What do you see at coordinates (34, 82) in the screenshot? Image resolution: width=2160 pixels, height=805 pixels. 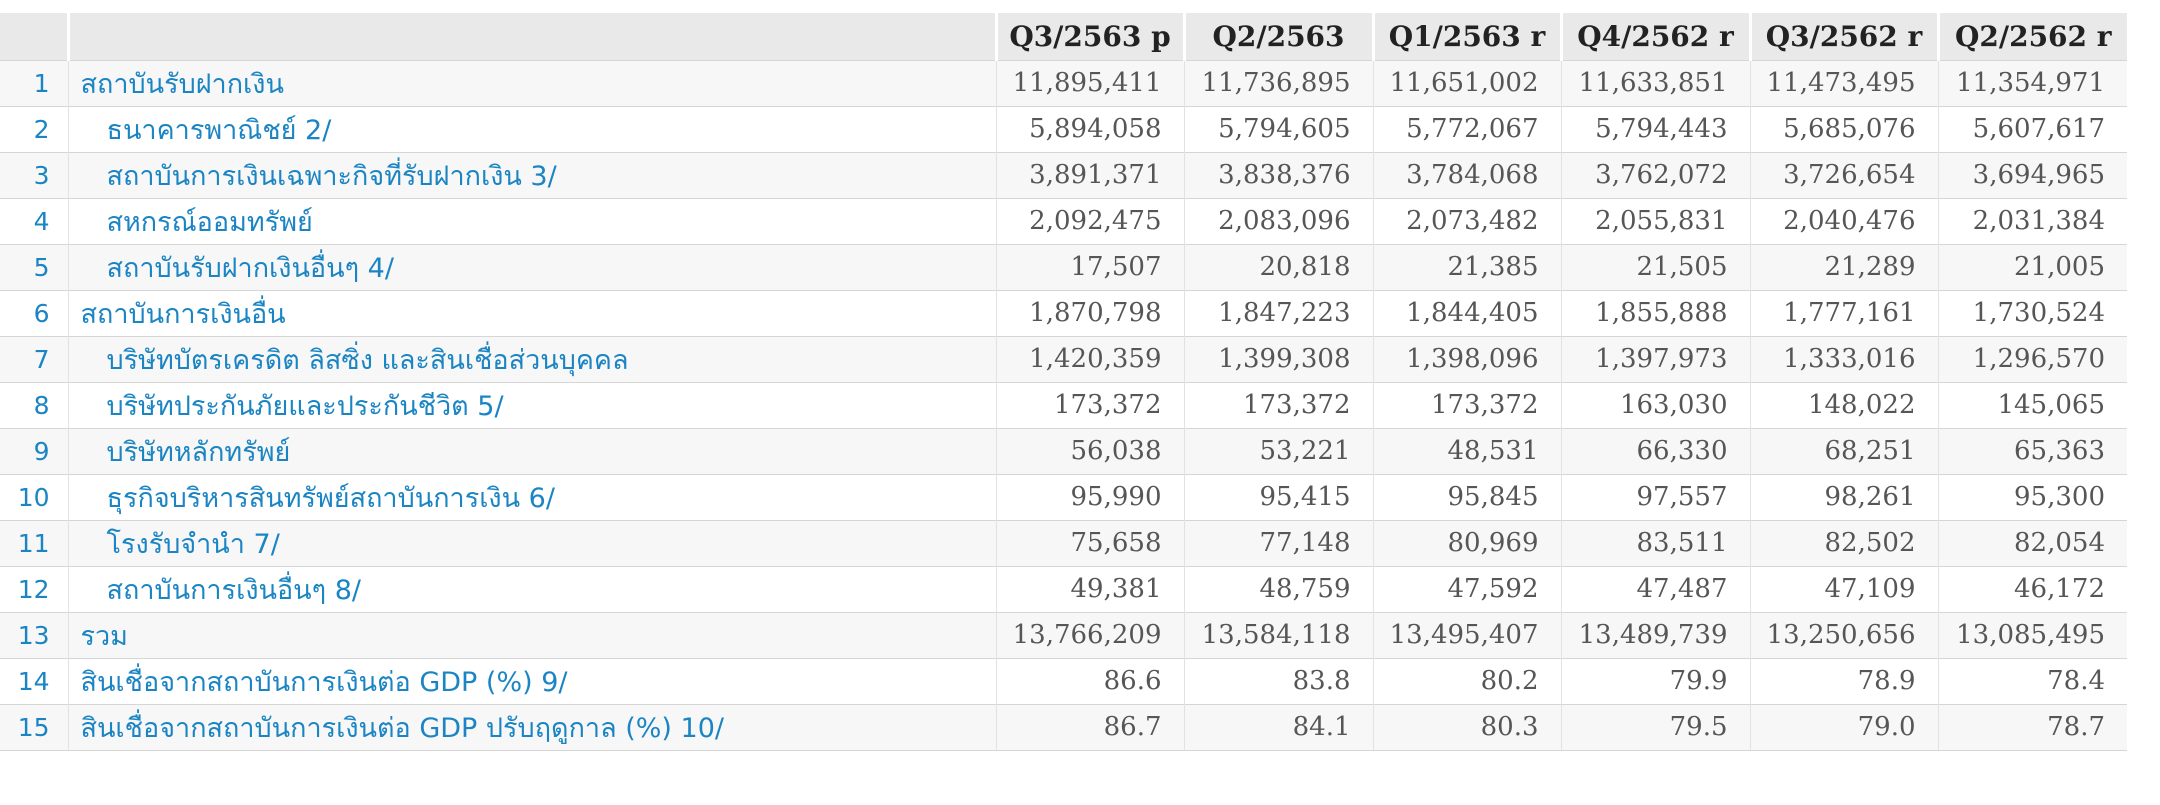 I see `row-number: 1` at bounding box center [34, 82].